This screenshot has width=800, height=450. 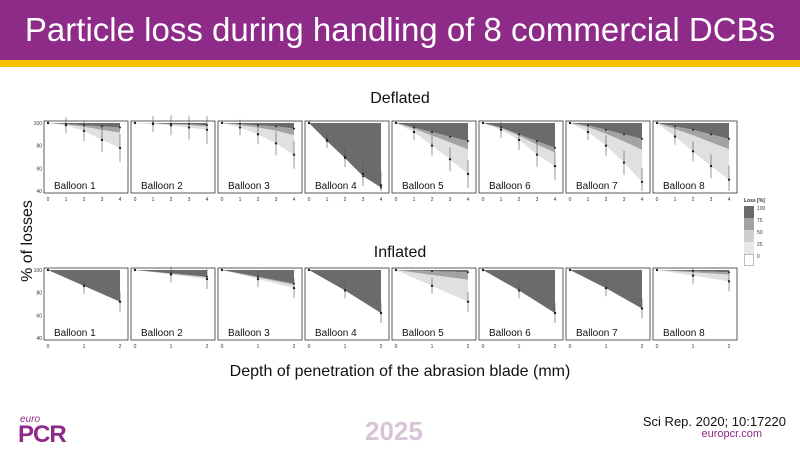 What do you see at coordinates (760, 245) in the screenshot?
I see `legend-value: 25` at bounding box center [760, 245].